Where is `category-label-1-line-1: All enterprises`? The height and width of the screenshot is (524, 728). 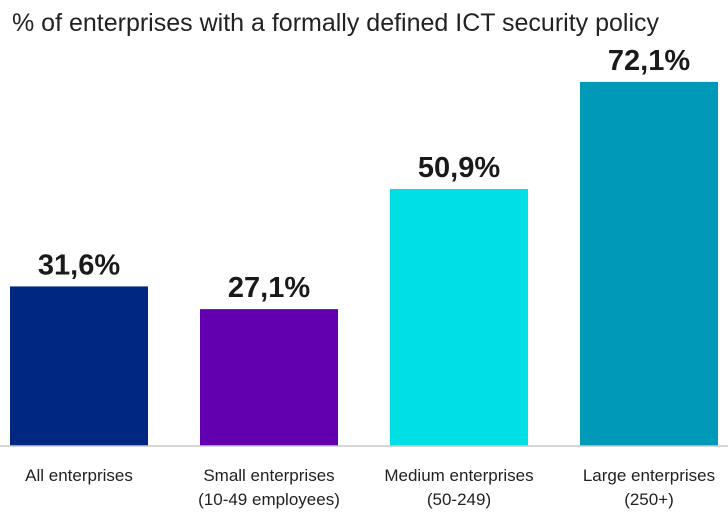
category-label-1-line-1: All enterprises is located at coordinates (79, 475).